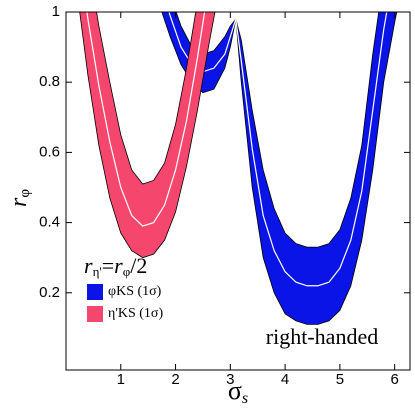  Describe the element at coordinates (115, 266) in the screenshot. I see `annotation-ratio: rη'=rφ/2` at that location.